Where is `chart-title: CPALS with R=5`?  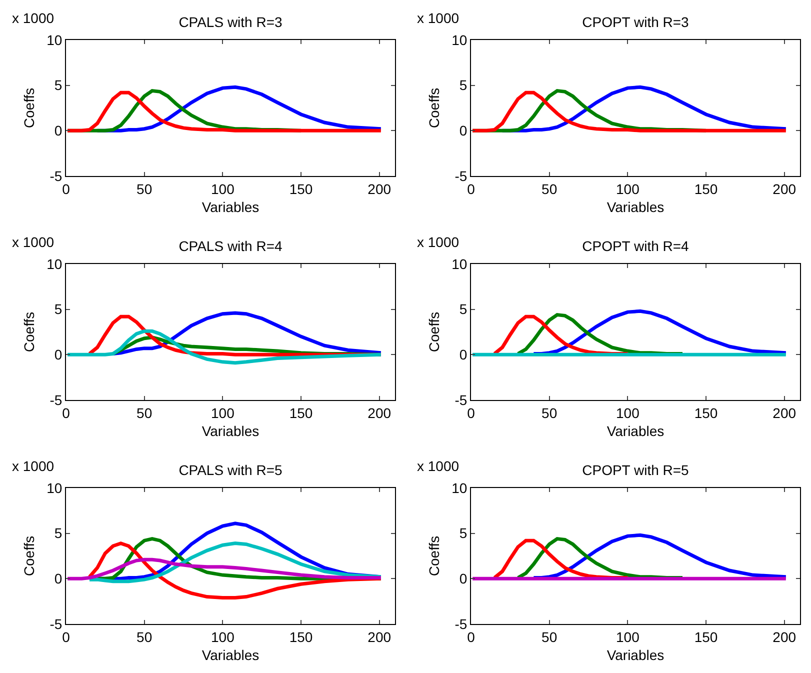
chart-title: CPALS with R=5 is located at coordinates (230, 470).